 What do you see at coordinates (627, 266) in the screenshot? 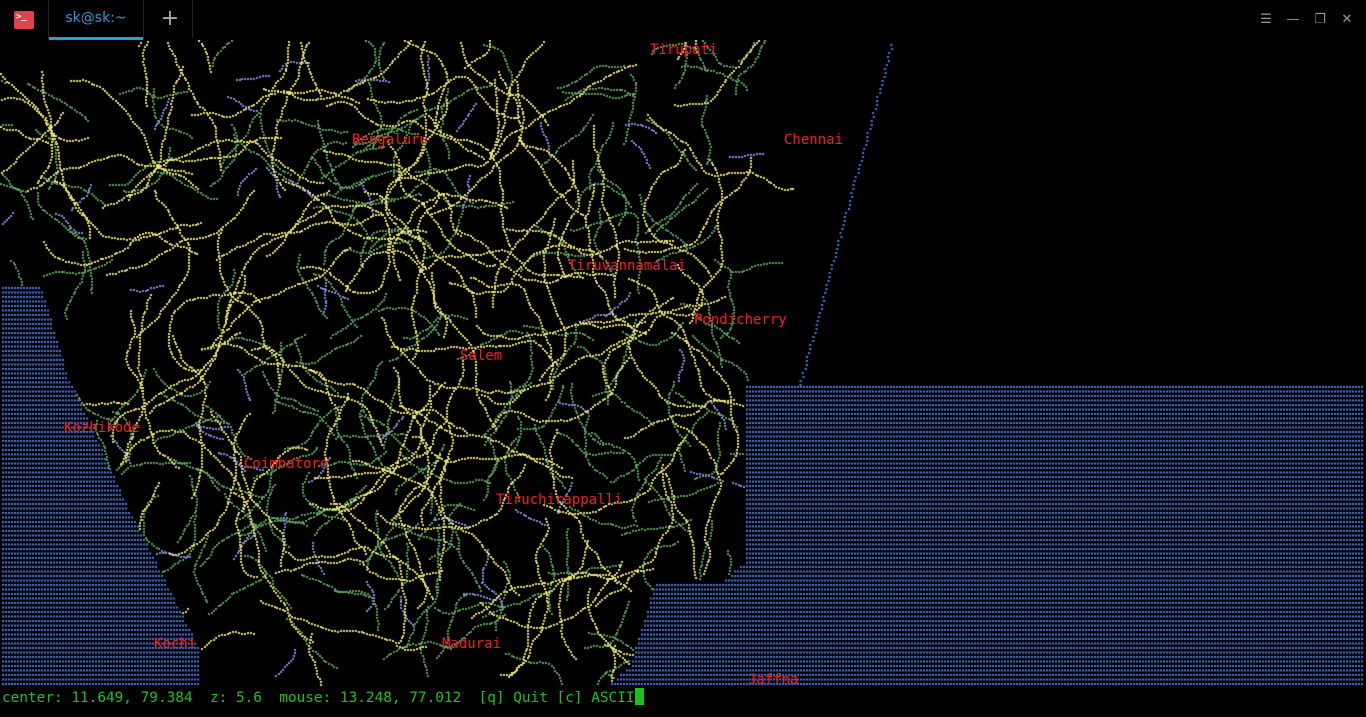
I see `city-label: Tiruvannamalai` at bounding box center [627, 266].